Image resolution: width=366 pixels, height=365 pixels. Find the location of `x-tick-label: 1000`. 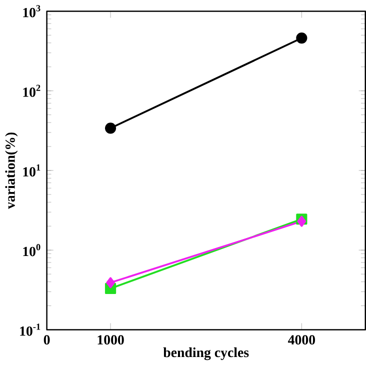

x-tick-label: 1000 is located at coordinates (111, 339).